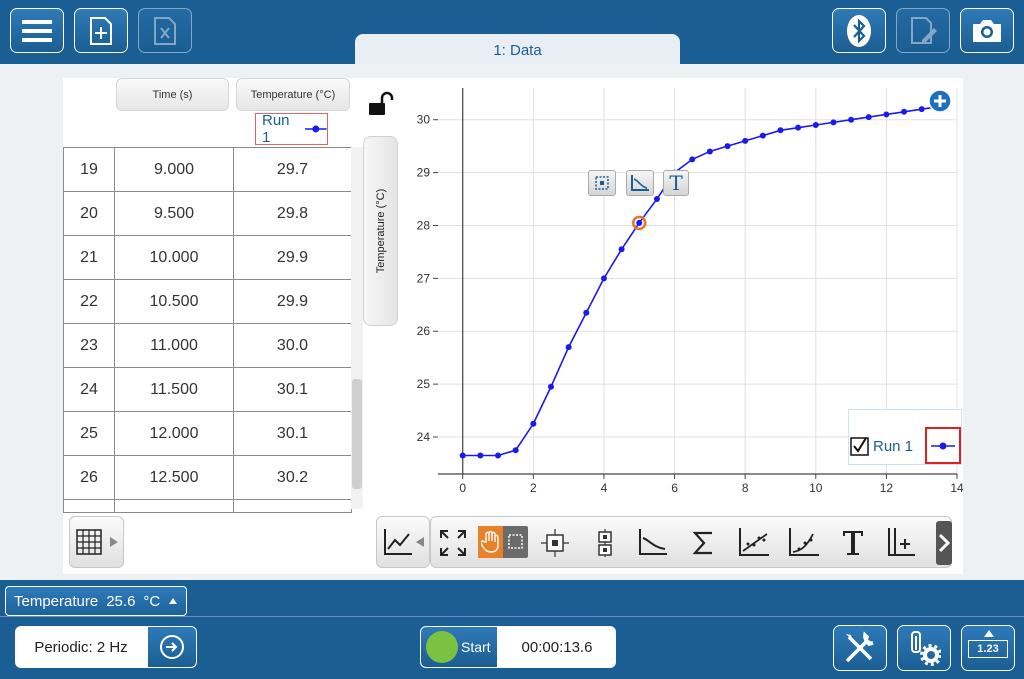  I want to click on sensor-name: Temperature, so click(56, 601).